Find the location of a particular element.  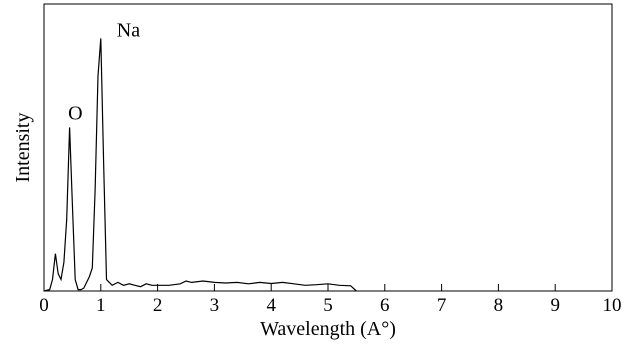

x-tick-label-10: 10 is located at coordinates (612, 305).